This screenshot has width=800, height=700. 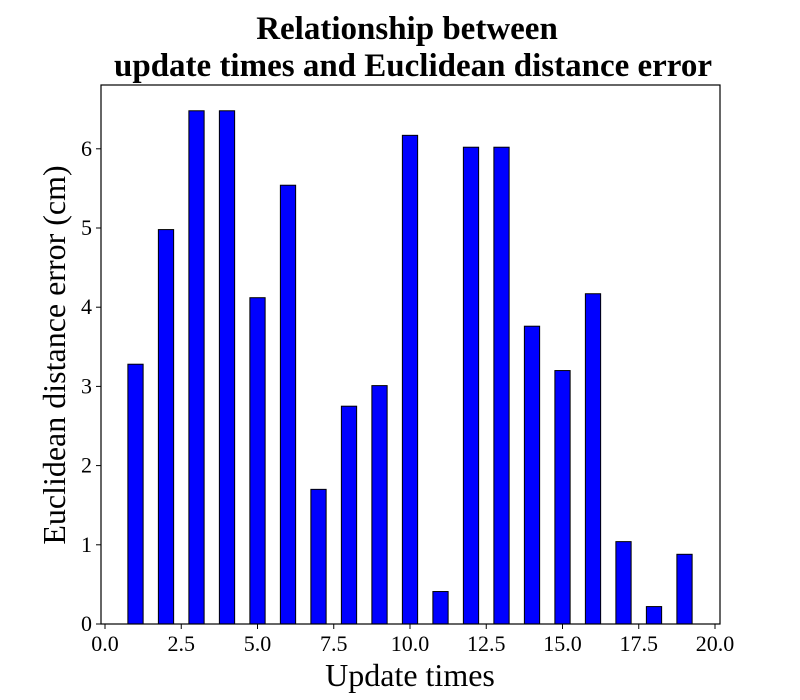 I want to click on y-tick-label: 3, so click(x=86, y=385).